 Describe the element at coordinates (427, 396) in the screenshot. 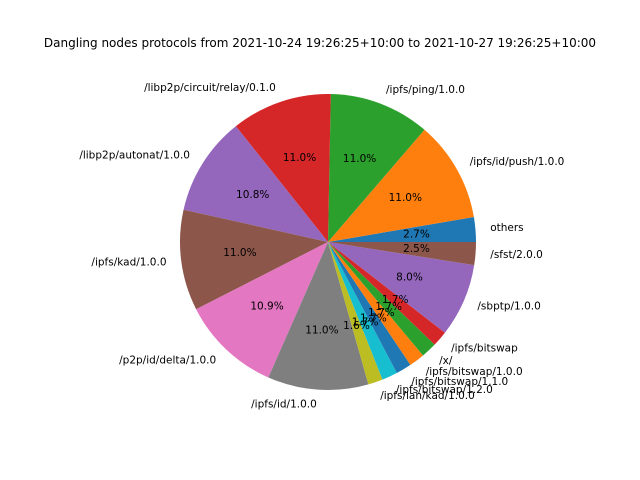

I see `slice-category-label: /ipfs/lan/kad/1.0.0` at that location.